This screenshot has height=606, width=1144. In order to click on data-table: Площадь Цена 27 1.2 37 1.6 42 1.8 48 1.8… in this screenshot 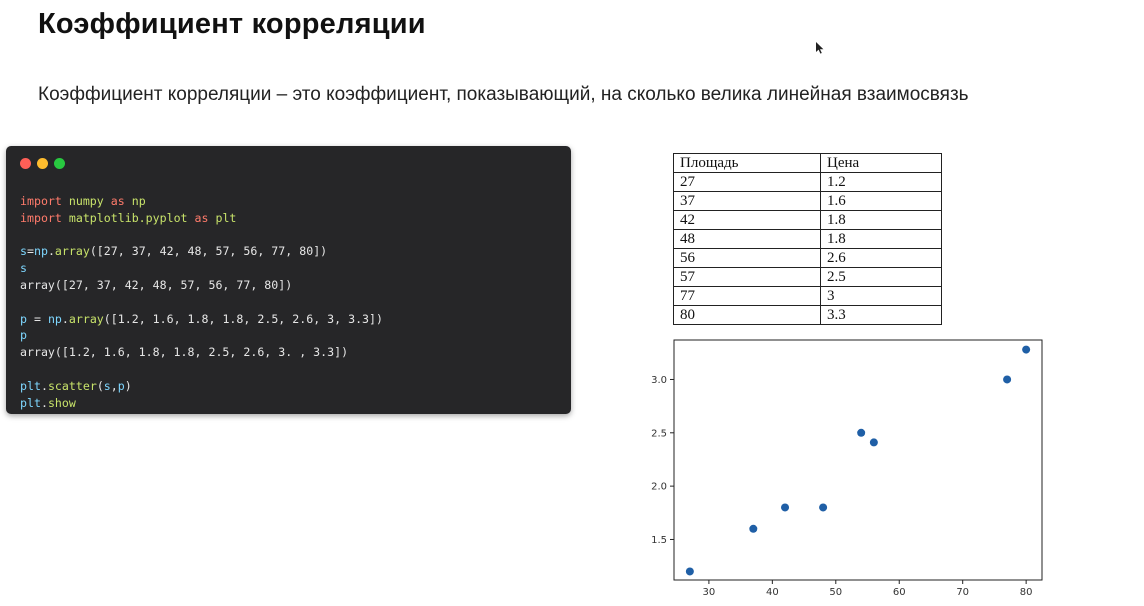, I will do `click(807, 239)`.